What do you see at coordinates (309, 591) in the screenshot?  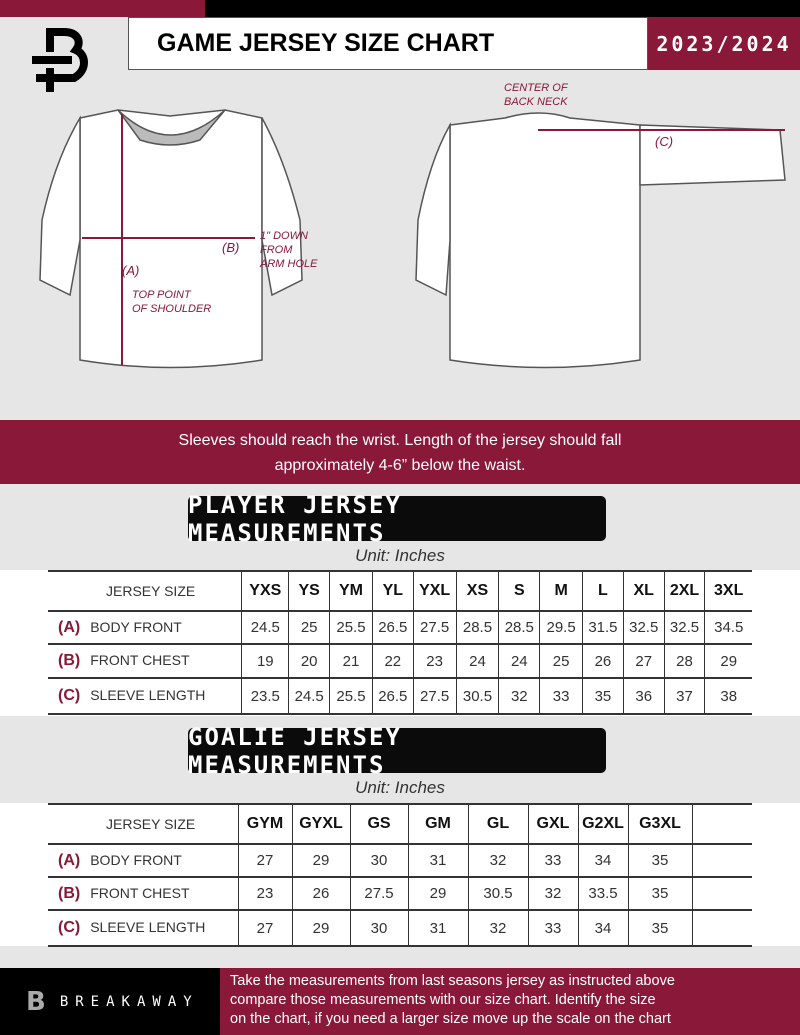 I see `size-header: YS` at bounding box center [309, 591].